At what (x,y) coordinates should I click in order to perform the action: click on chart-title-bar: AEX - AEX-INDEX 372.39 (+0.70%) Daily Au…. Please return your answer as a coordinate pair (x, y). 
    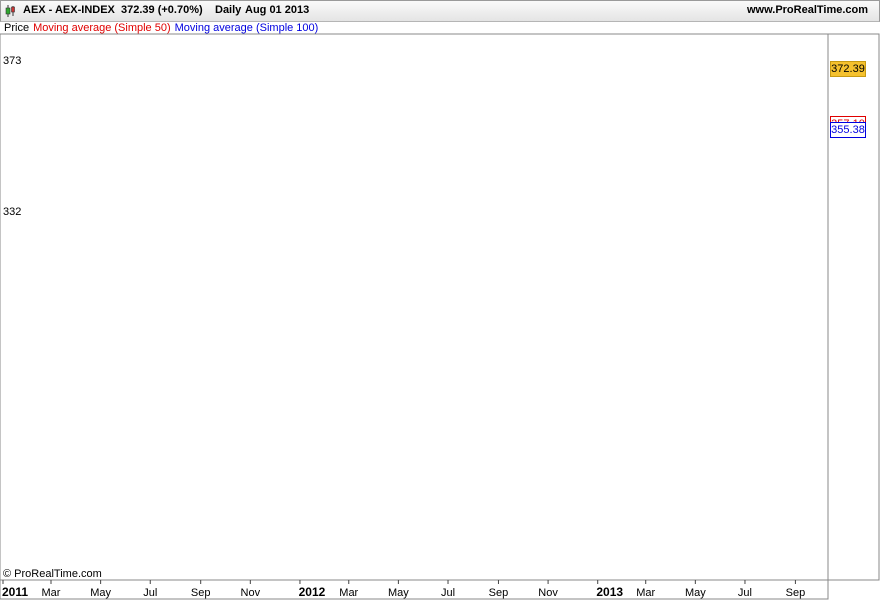
    Looking at the image, I should click on (440, 11).